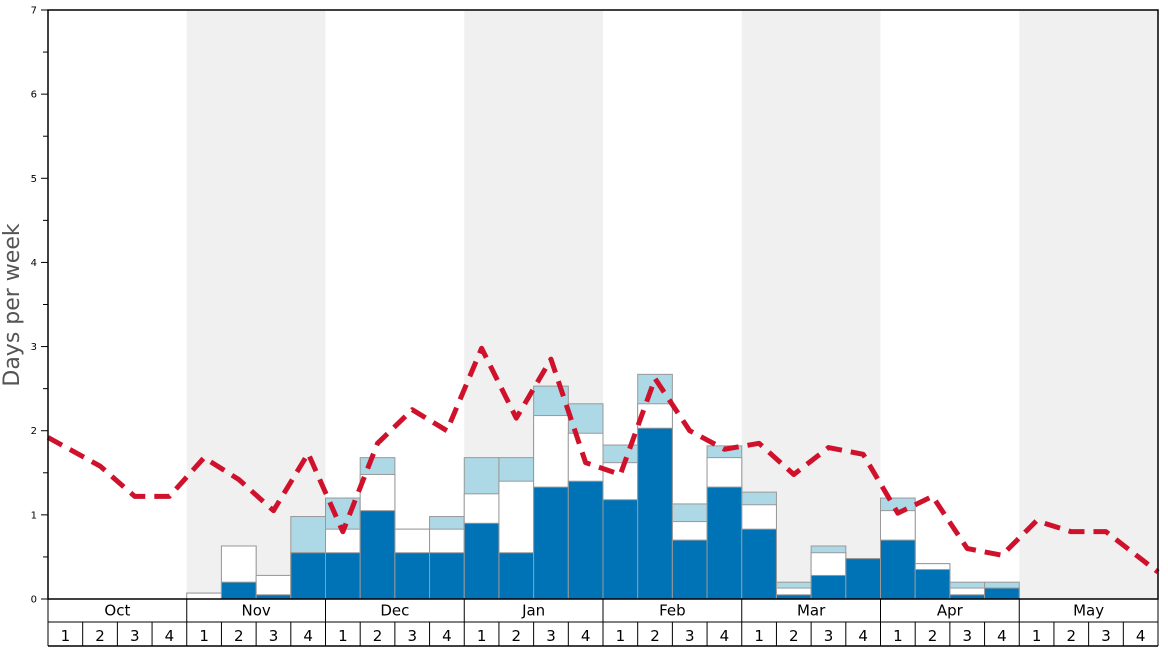 The width and height of the screenshot is (1168, 648). Describe the element at coordinates (811, 611) in the screenshot. I see `month-label-mar: Mar` at that location.